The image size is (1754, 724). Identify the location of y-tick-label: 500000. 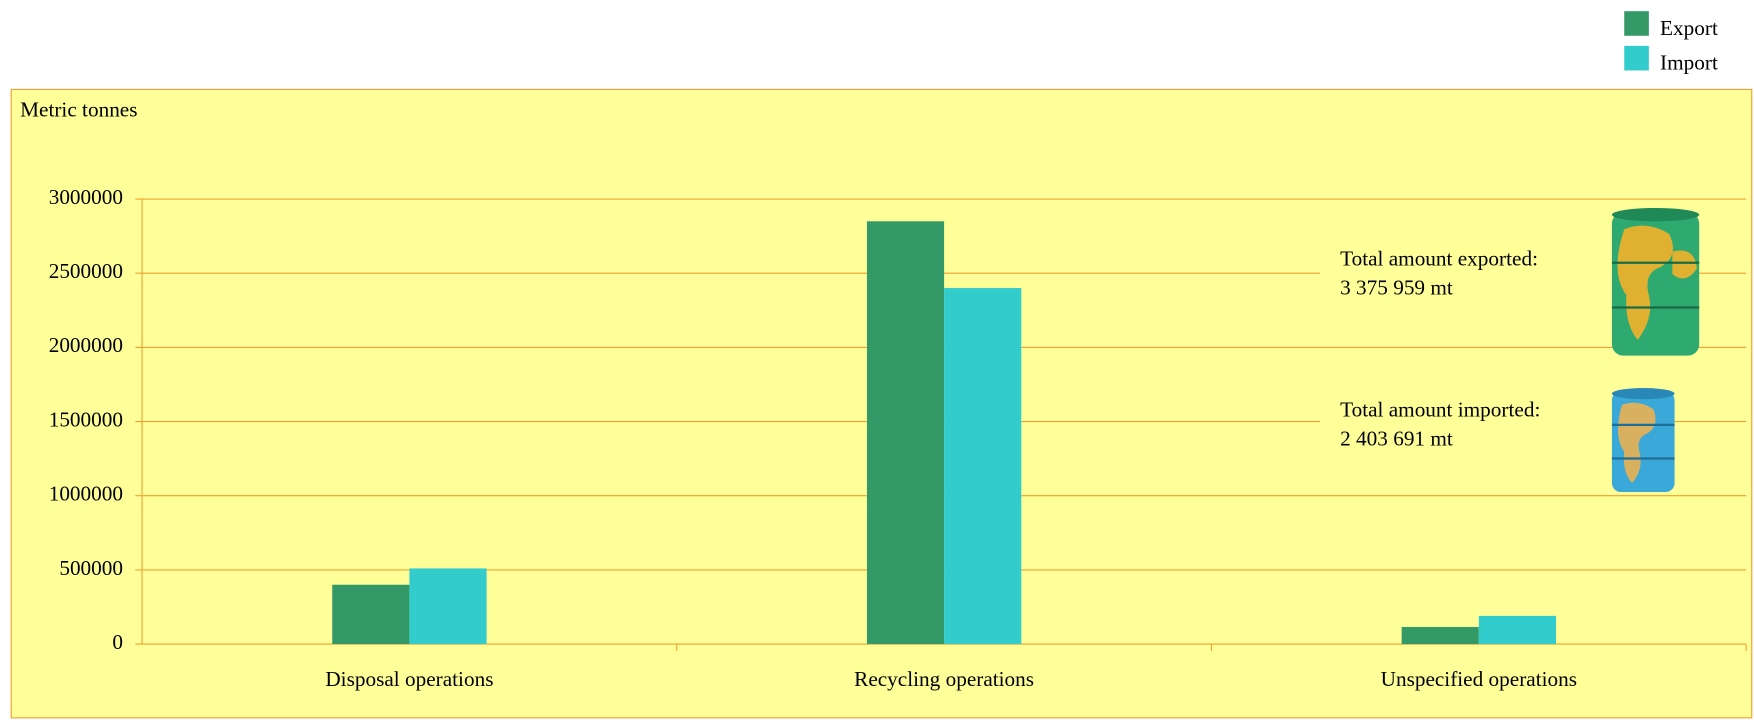
(91, 568).